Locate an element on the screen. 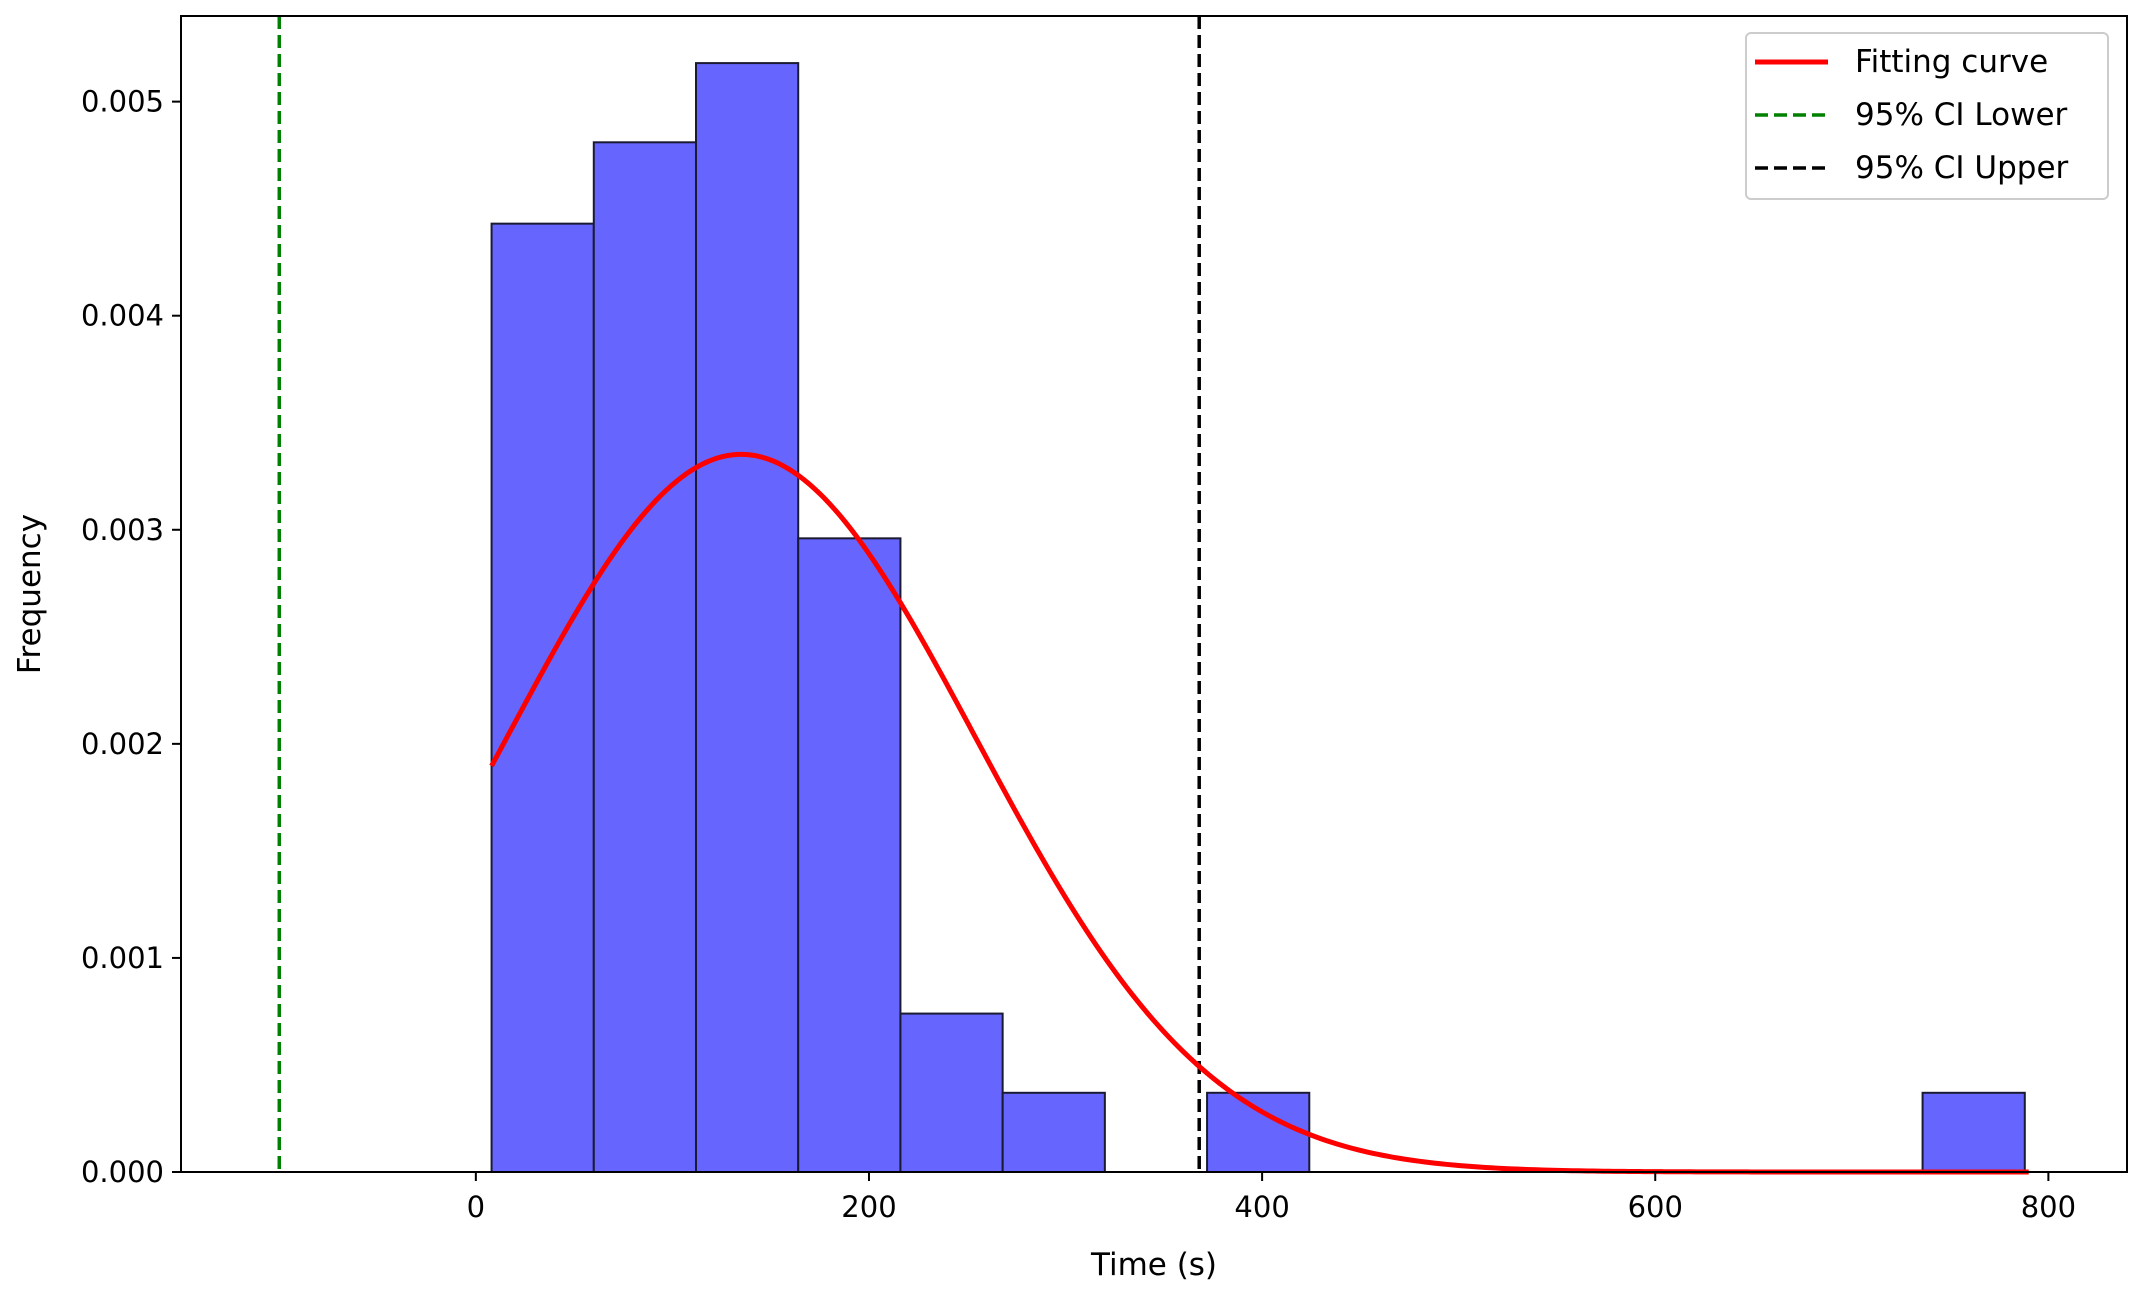 Image resolution: width=2139 pixels, height=1297 pixels. x-axis-ticks: 0 200 400 600 800 is located at coordinates (1271, 1198).